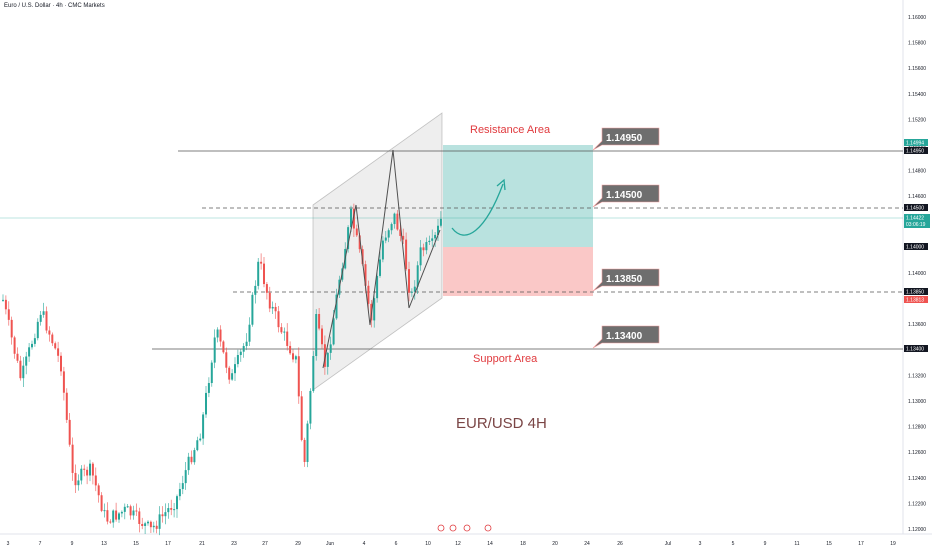  I want to click on time-tick-label: 11, so click(796, 544).